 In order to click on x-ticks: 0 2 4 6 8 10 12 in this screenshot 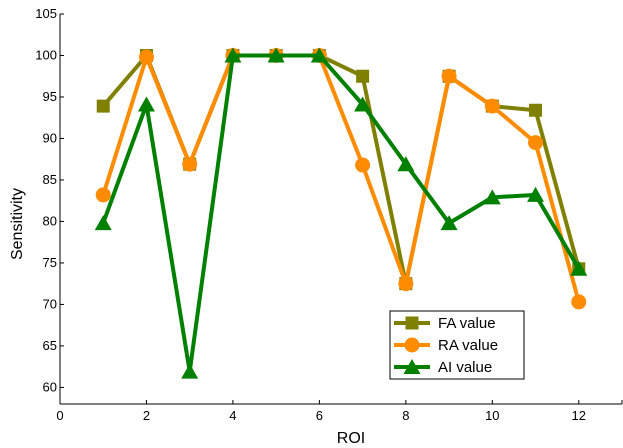, I will do `click(339, 411)`.